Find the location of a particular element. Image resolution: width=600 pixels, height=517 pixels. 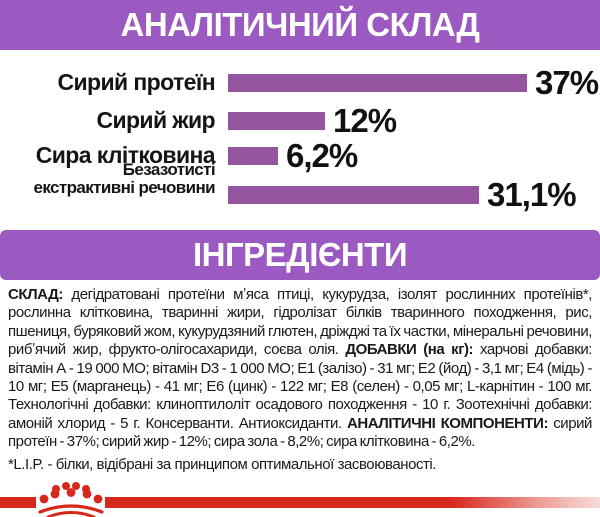

section-header-ingredients: ІНГРЕДІЄНТИ is located at coordinates (300, 255).